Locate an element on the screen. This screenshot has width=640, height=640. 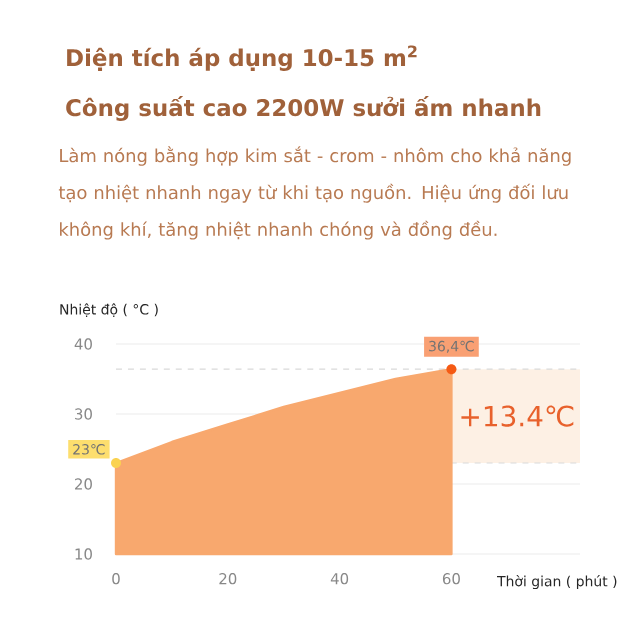
band-label: +13.4℃ is located at coordinates (517, 416).